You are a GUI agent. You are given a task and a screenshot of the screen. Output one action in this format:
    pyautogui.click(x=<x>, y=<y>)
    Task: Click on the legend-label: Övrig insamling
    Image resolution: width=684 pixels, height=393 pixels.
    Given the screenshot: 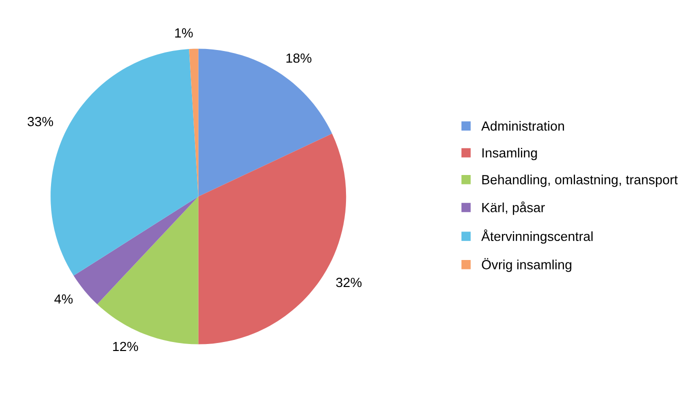 What is the action you would take?
    pyautogui.click(x=527, y=265)
    